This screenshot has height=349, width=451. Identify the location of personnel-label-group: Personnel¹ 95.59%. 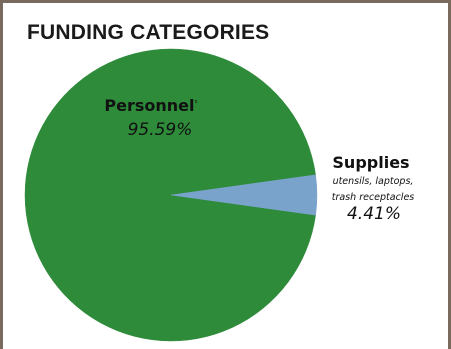
(150, 118).